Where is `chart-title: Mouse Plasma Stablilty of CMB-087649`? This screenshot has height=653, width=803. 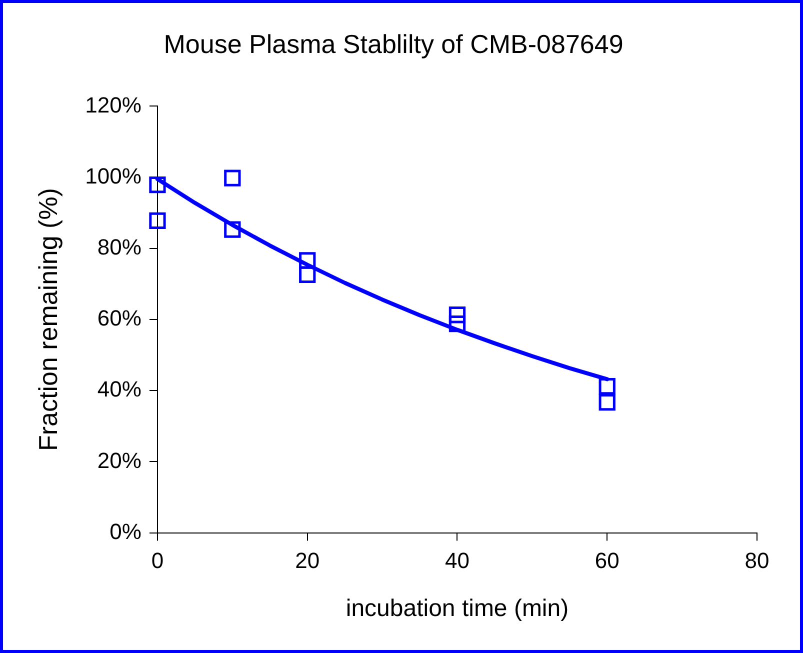
chart-title: Mouse Plasma Stablilty of CMB-087649 is located at coordinates (394, 43).